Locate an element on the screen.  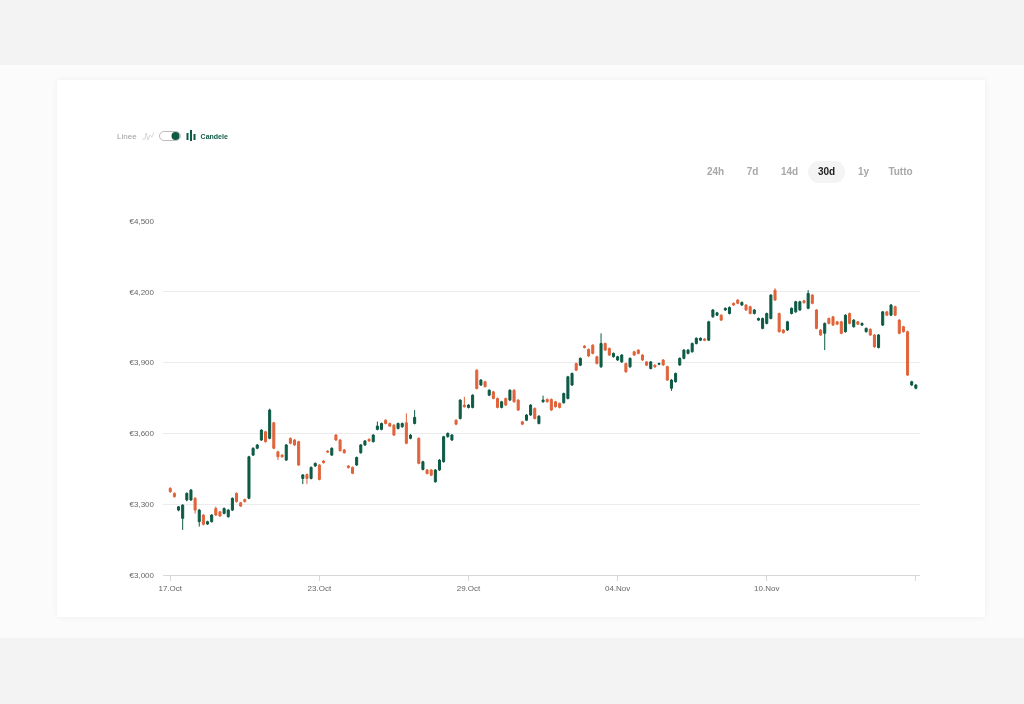
text: Tutto is located at coordinates (900, 172).